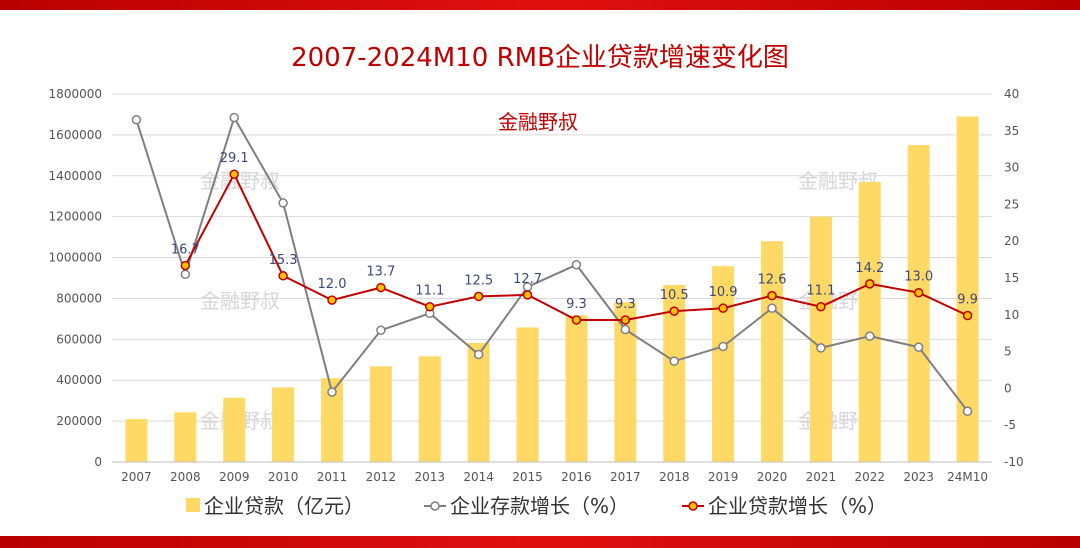 This screenshot has height=548, width=1080. What do you see at coordinates (1008, 352) in the screenshot?
I see `y-right-tick-label: 5` at bounding box center [1008, 352].